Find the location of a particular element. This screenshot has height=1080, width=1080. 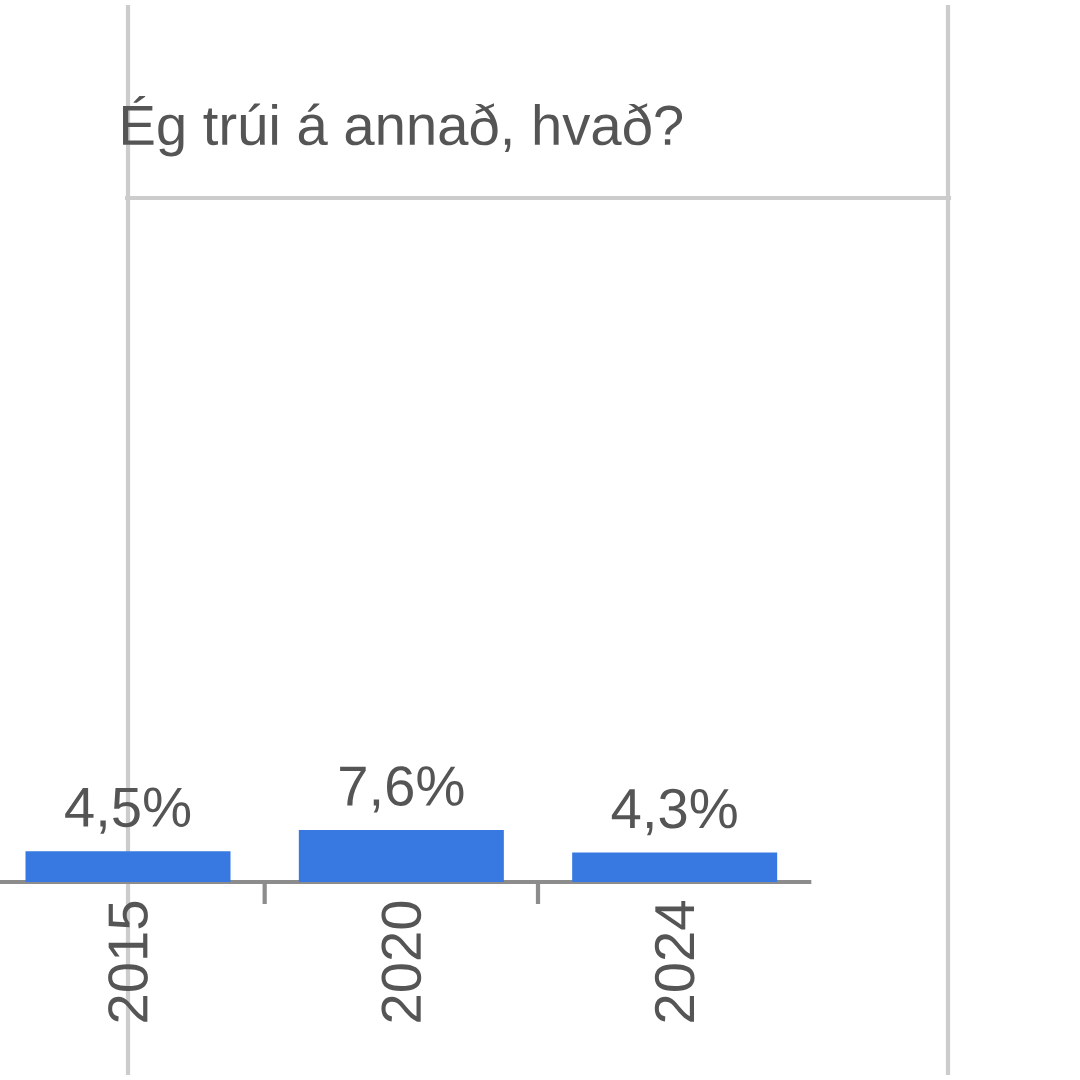

x-tick-label: 2015 is located at coordinates (128, 961).